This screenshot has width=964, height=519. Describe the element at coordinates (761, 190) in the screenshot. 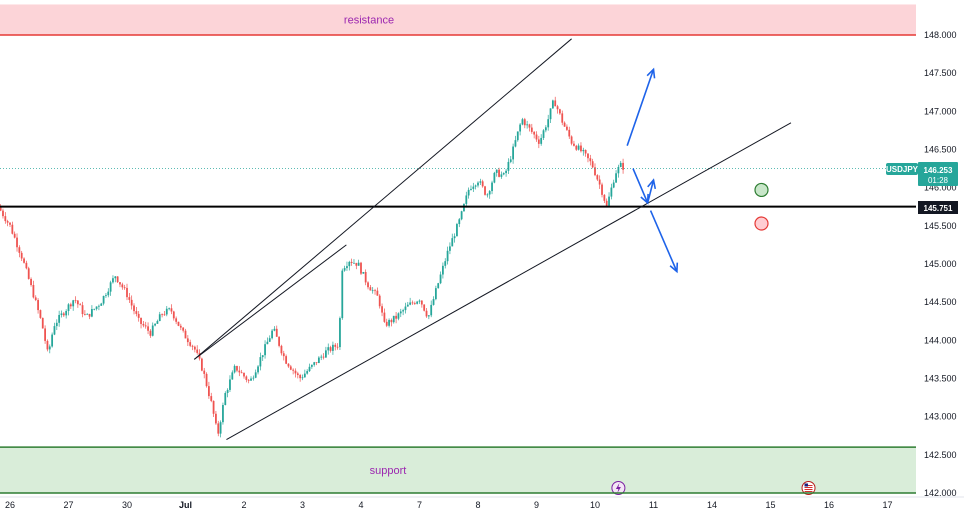

I see `target-marker` at that location.